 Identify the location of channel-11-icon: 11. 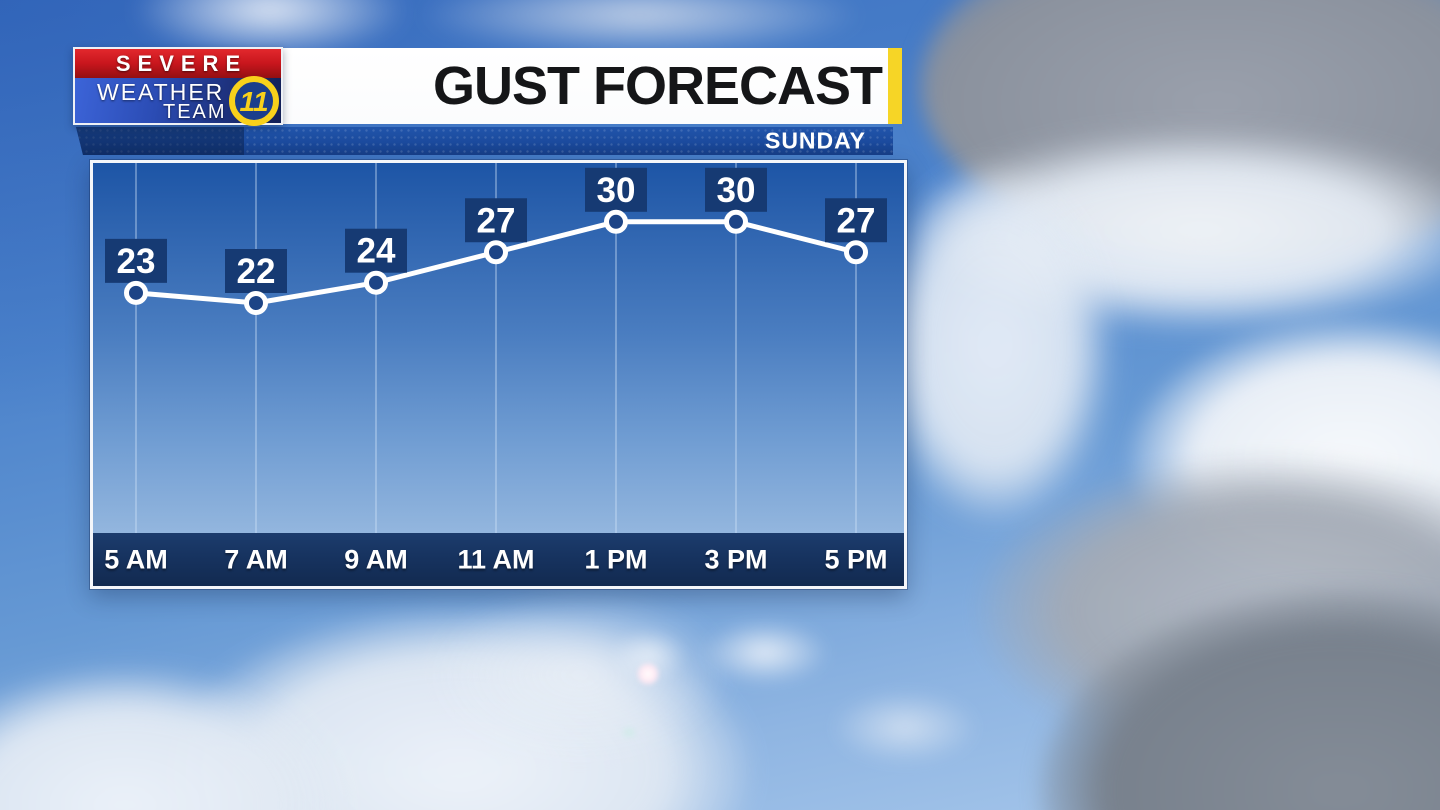
(254, 101).